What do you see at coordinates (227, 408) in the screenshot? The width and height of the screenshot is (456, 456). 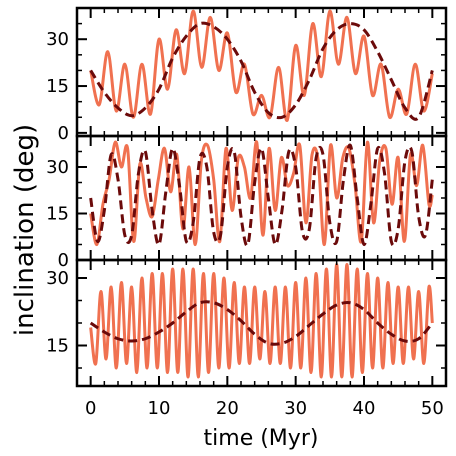 I see `x-tick-label: 20` at bounding box center [227, 408].